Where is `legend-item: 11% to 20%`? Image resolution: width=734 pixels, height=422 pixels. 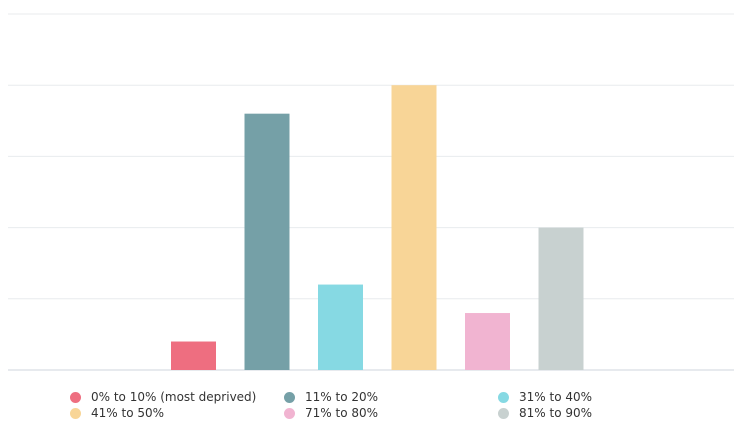
legend-item: 11% to 20% is located at coordinates (331, 397).